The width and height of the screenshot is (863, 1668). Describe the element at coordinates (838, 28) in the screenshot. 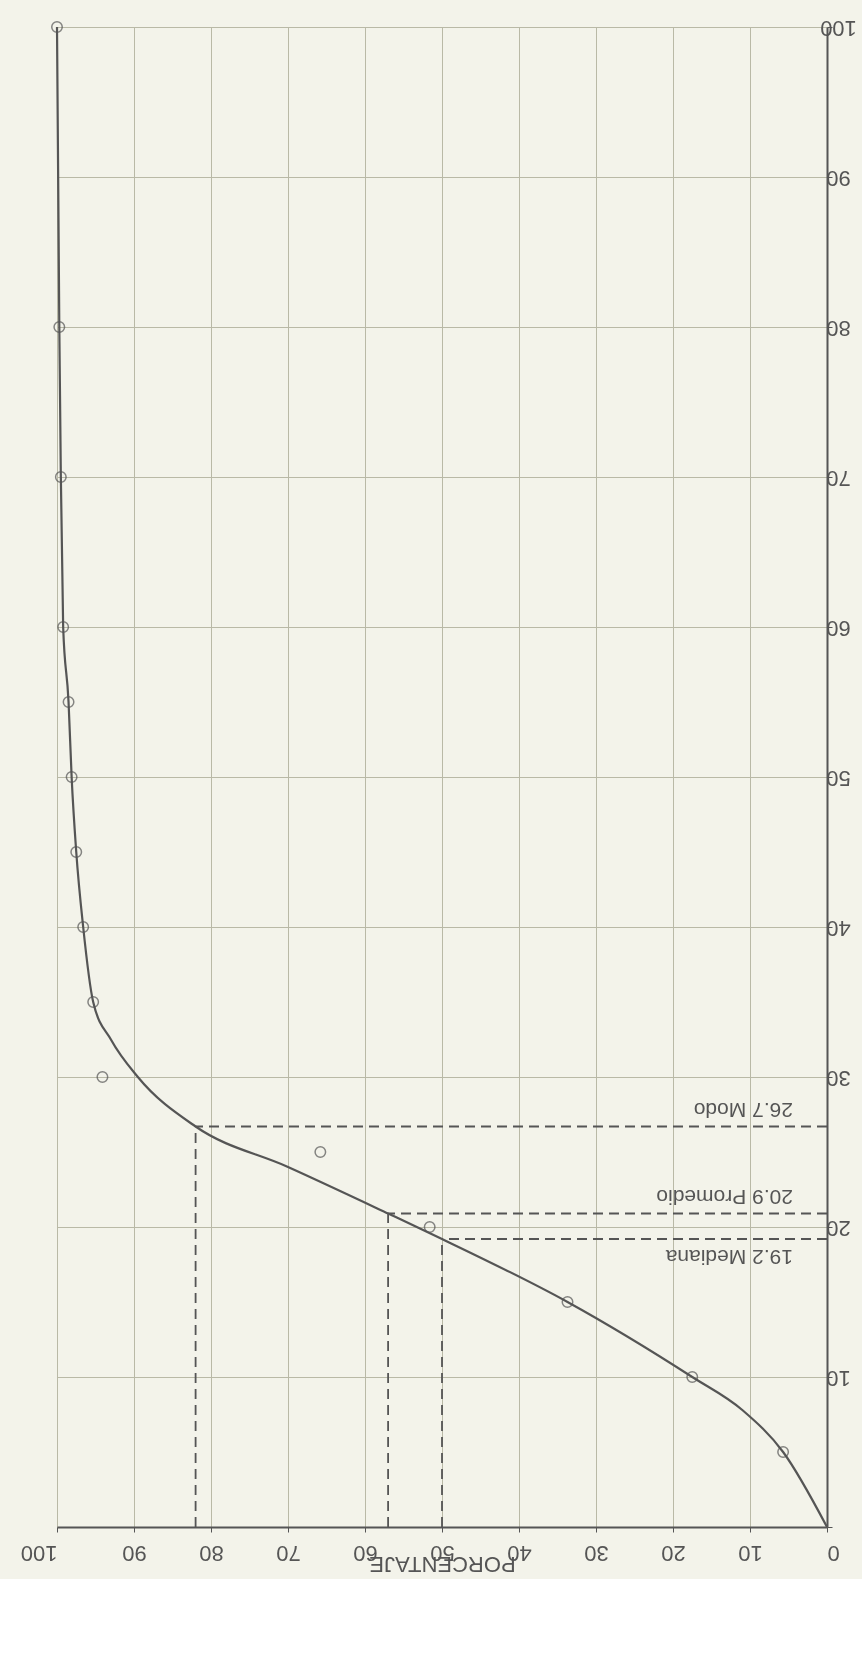

I see `y-tick-label: 100` at that location.